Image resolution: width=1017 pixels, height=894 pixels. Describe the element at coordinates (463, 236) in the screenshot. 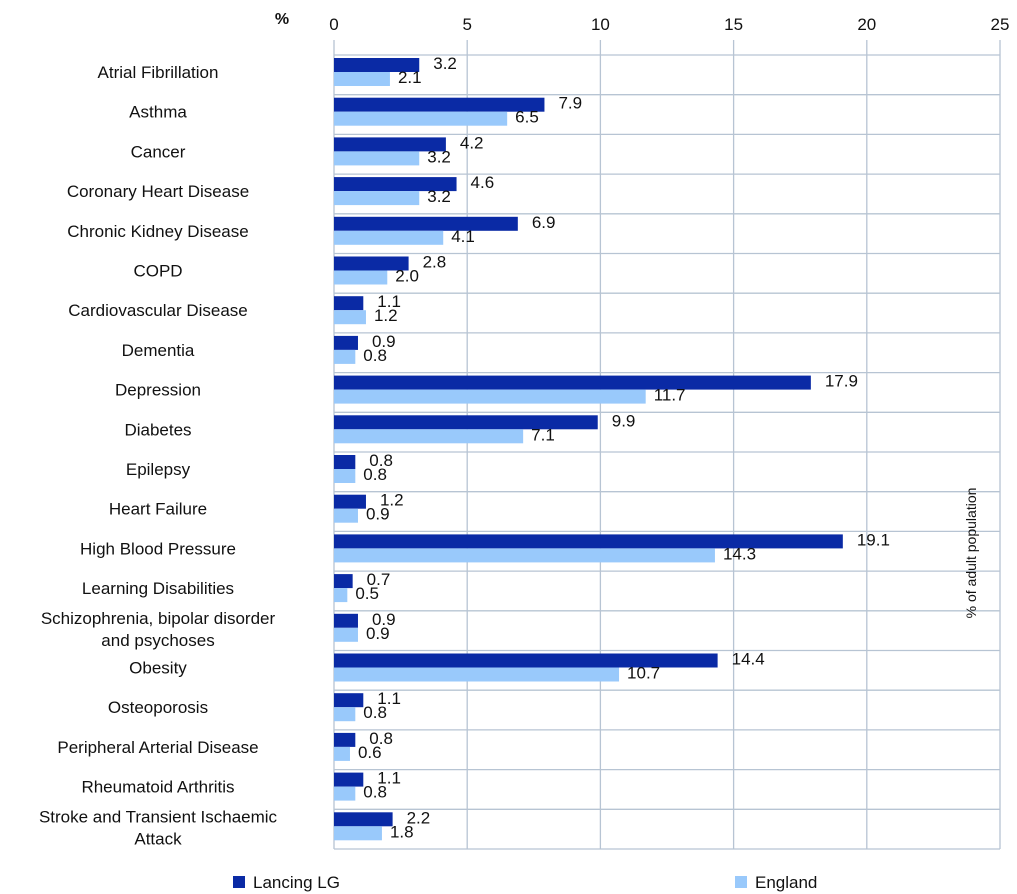

I see `data-label-england: 4.1` at that location.